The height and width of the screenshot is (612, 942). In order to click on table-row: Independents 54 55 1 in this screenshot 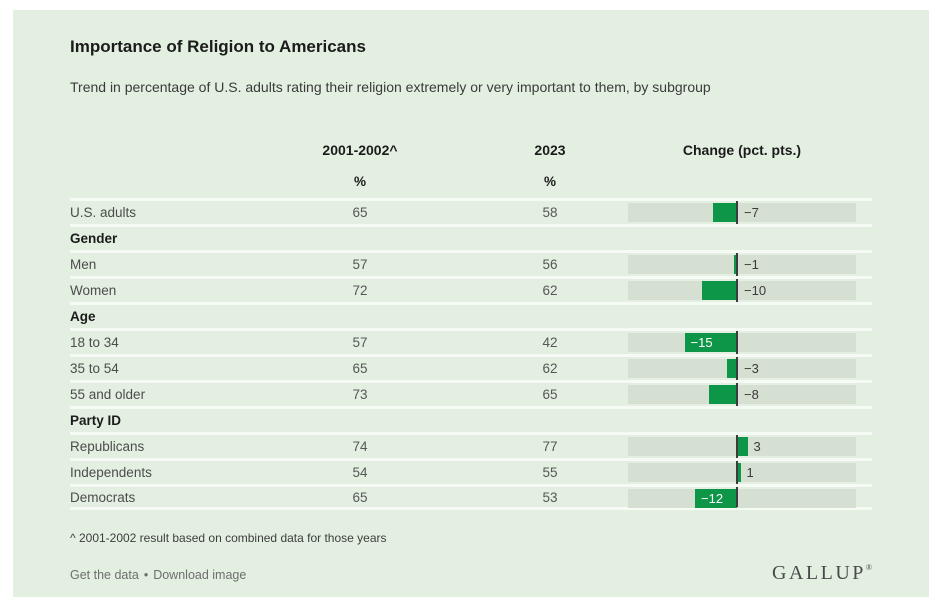, I will do `click(471, 471)`.